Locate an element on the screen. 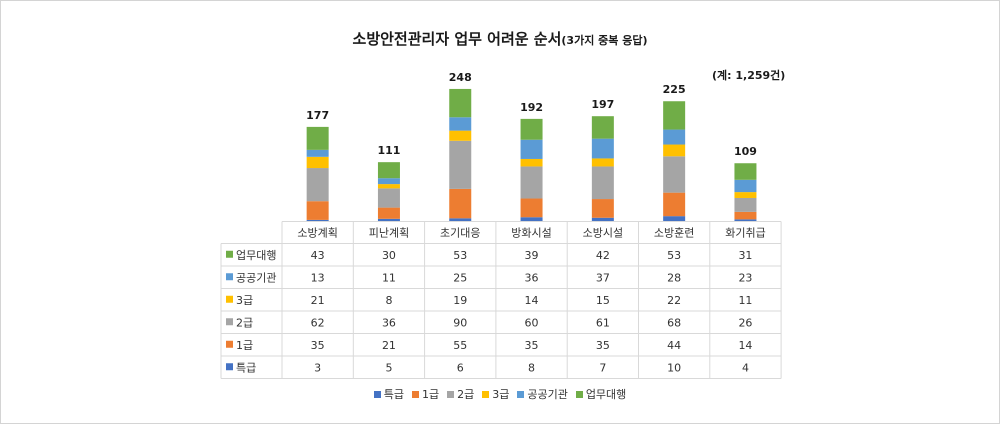 The image size is (1000, 424). table-cell-value: 8 is located at coordinates (531, 367).